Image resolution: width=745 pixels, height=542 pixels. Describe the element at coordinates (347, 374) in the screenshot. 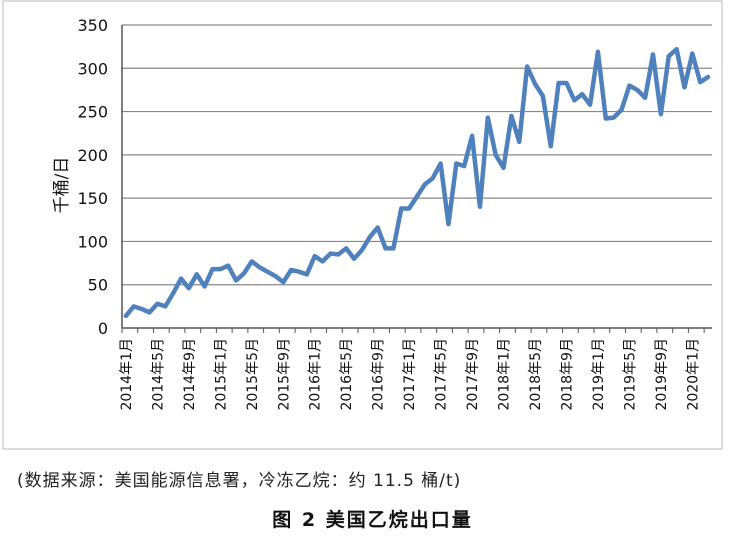

I see `x-tick-label: 2016年5月` at that location.